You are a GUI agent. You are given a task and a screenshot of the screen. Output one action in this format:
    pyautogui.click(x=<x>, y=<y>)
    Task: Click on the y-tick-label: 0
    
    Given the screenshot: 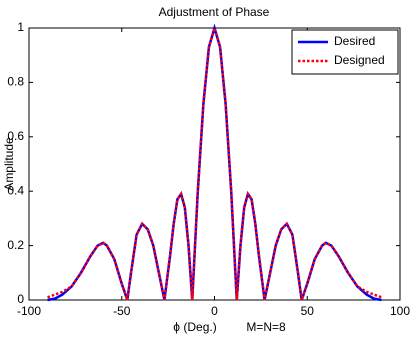 What is the action you would take?
    pyautogui.click(x=20, y=299)
    